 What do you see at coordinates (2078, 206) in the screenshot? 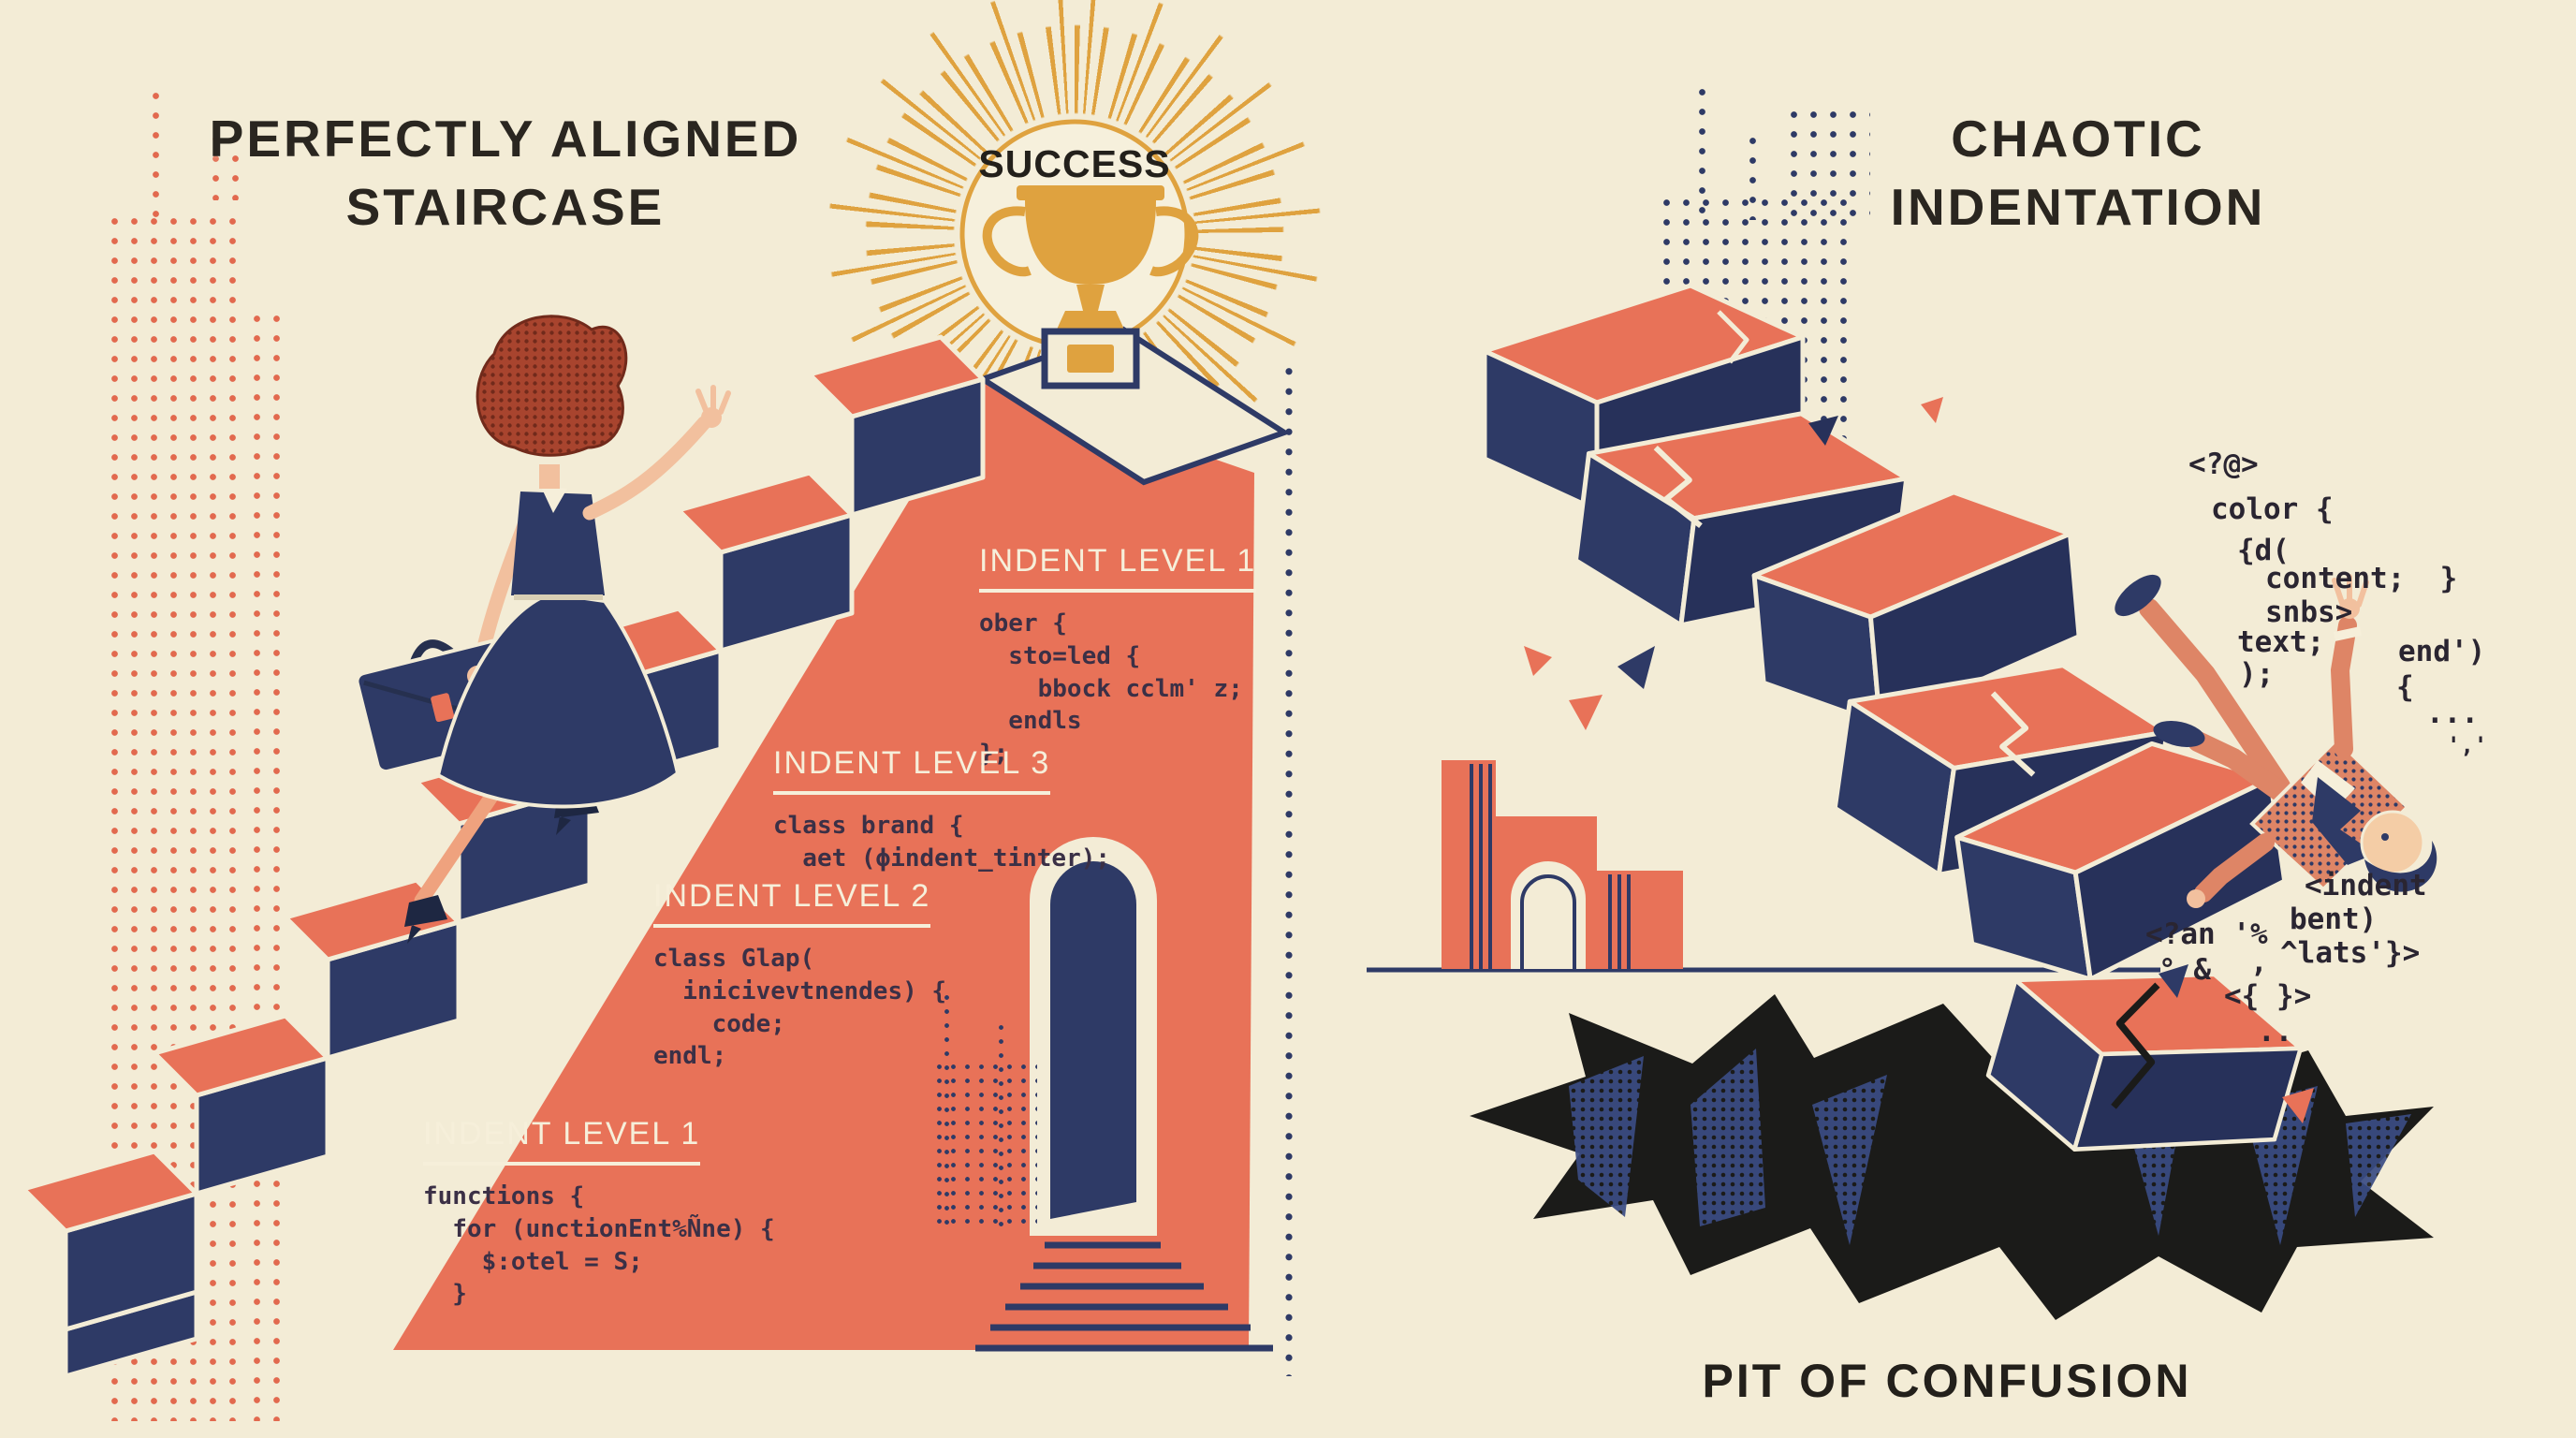
I see `right-title-line2: INDENTATION` at bounding box center [2078, 206].